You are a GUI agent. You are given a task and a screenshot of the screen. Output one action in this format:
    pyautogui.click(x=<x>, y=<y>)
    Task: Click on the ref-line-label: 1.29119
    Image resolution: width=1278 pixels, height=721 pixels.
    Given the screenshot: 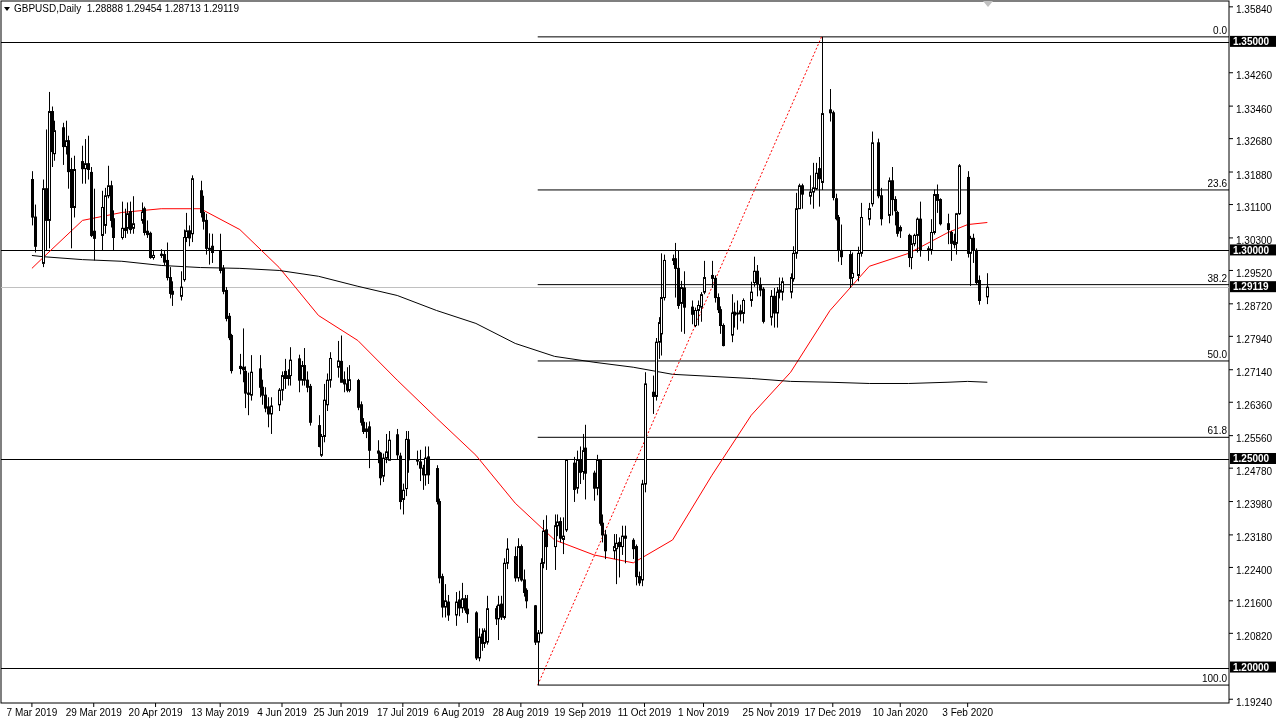 What is the action you would take?
    pyautogui.click(x=1251, y=287)
    